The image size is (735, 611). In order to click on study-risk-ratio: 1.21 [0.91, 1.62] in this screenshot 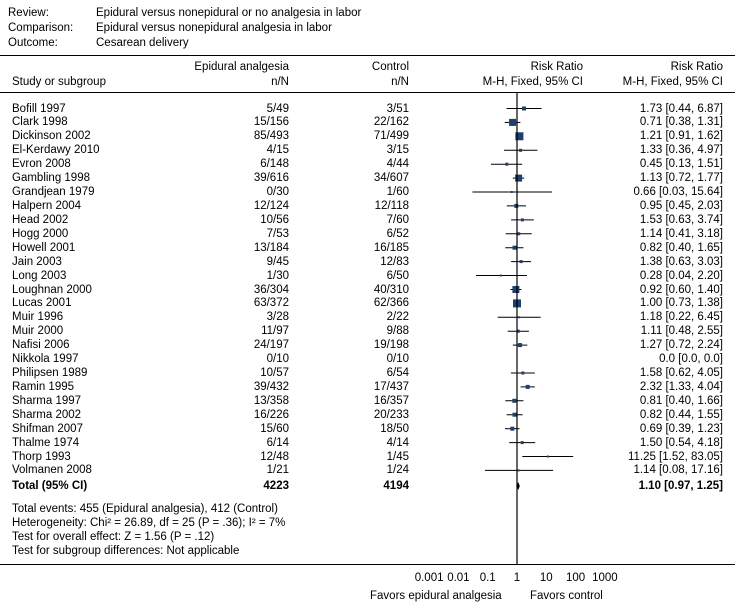, I will do `click(681, 136)`.